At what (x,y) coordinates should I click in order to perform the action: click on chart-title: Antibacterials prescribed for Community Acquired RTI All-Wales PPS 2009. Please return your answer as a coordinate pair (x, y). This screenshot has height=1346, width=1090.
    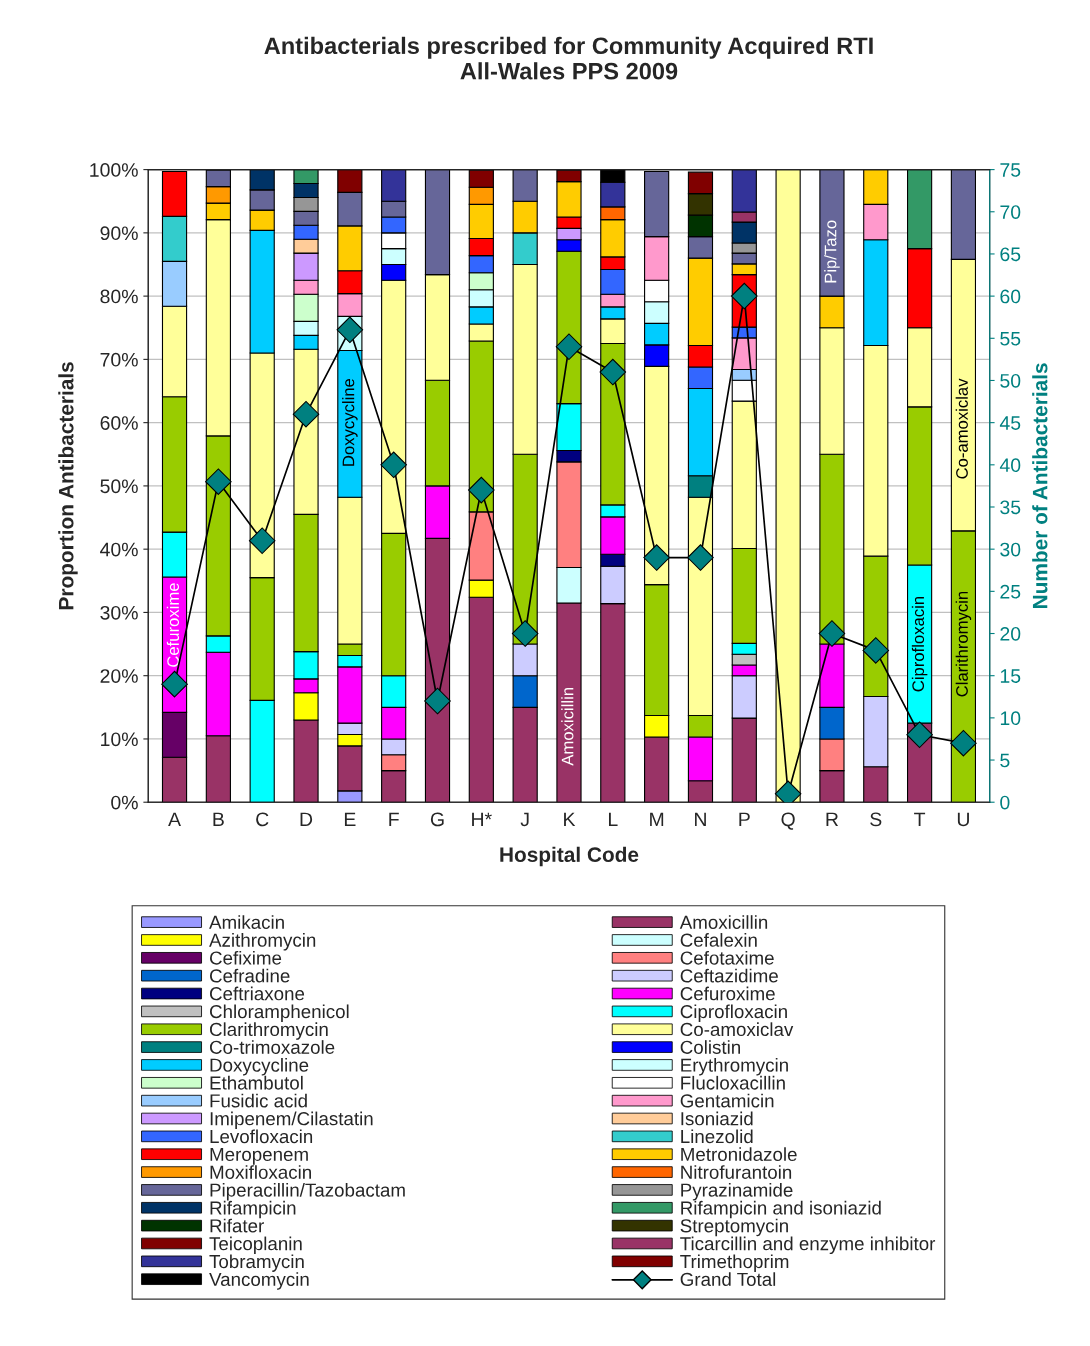
    Looking at the image, I should click on (568, 58).